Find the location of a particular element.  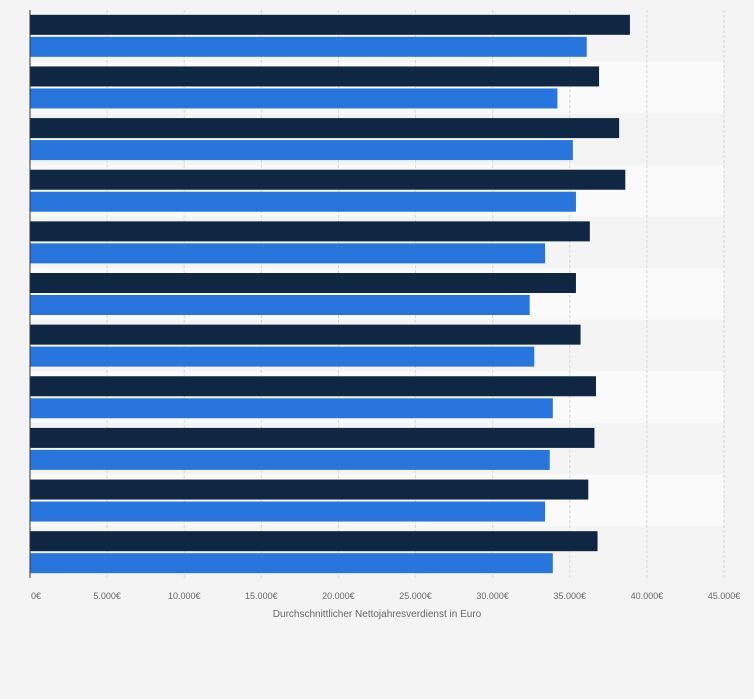

x-tick-label: 5.000€ is located at coordinates (107, 596).